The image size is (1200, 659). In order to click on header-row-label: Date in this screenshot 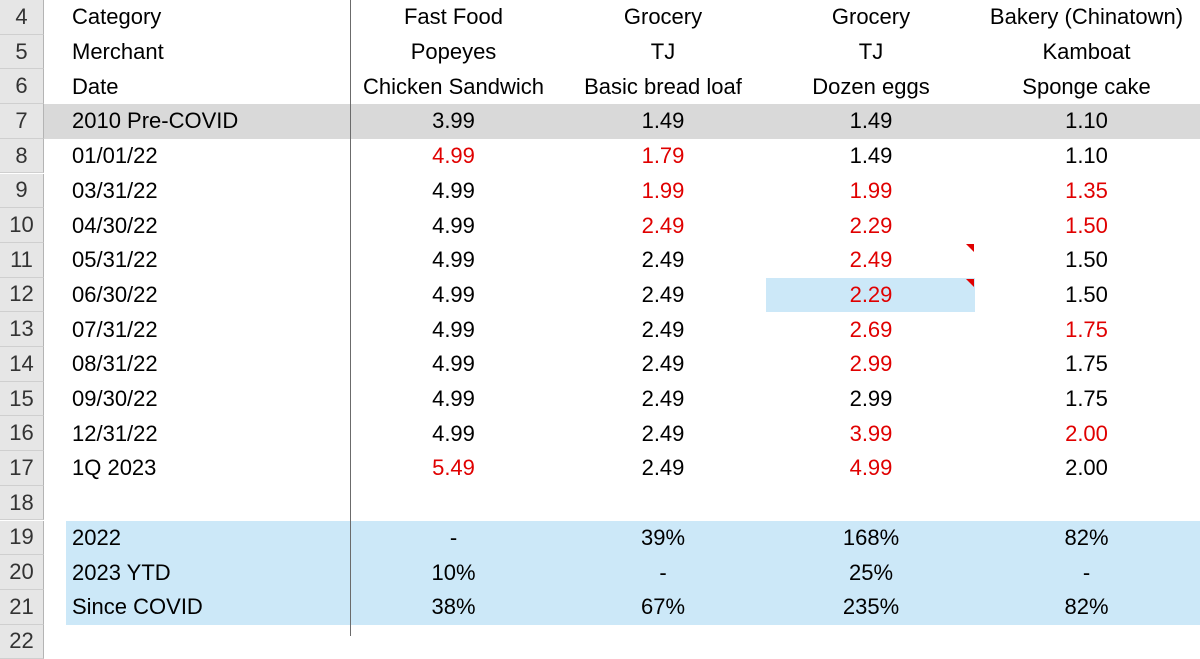, I will do `click(95, 86)`.